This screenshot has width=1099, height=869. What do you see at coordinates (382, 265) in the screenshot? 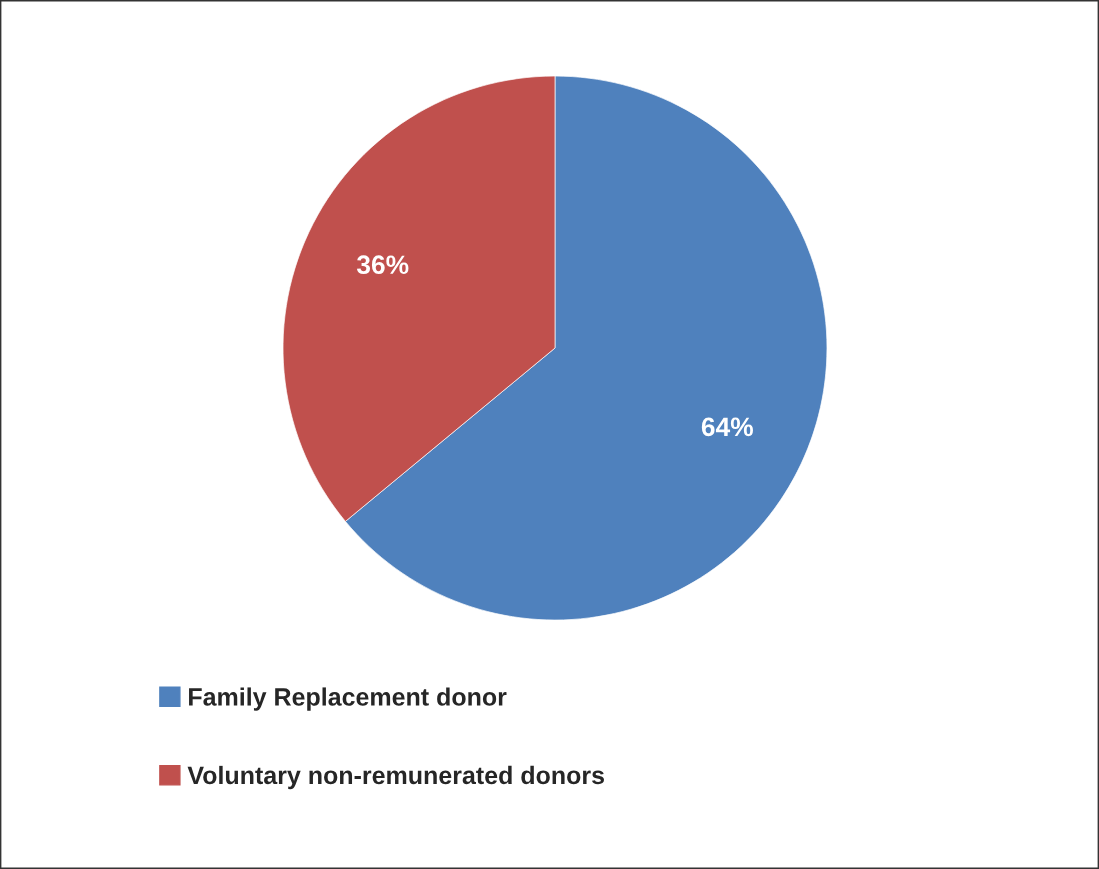
I see `data-label: 36%` at bounding box center [382, 265].